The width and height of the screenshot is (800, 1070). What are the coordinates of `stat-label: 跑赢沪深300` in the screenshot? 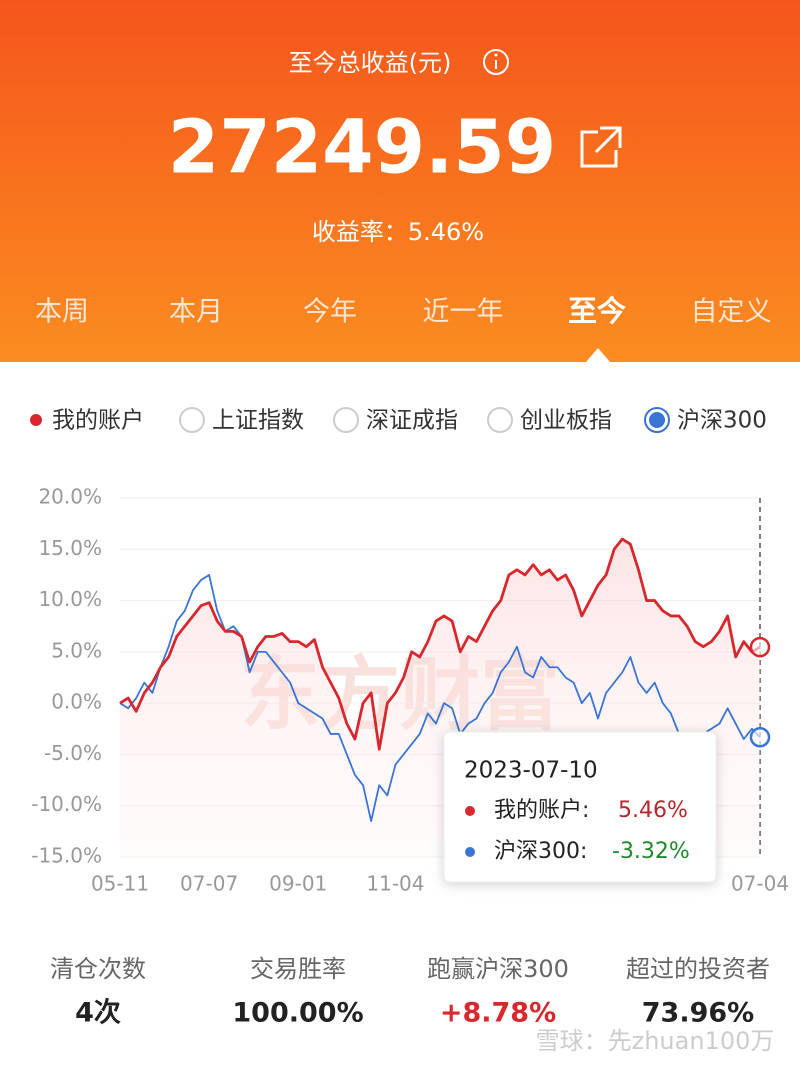 It's located at (498, 969).